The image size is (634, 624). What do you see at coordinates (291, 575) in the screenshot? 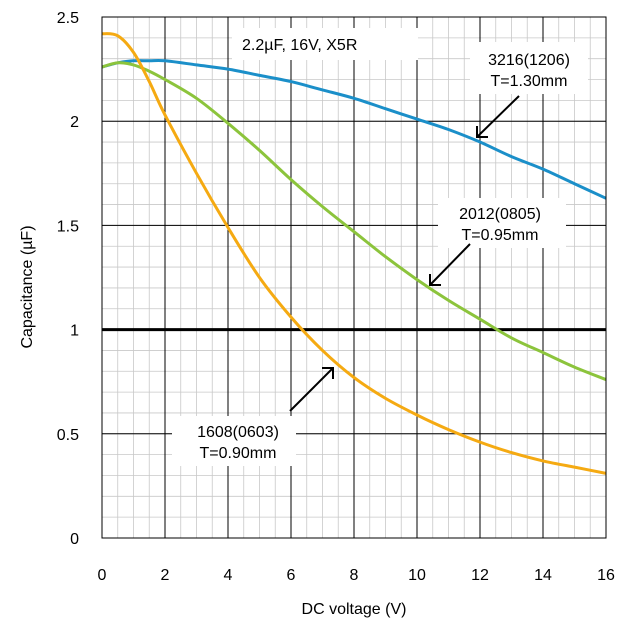
I see `x-tick-label: 6` at bounding box center [291, 575].